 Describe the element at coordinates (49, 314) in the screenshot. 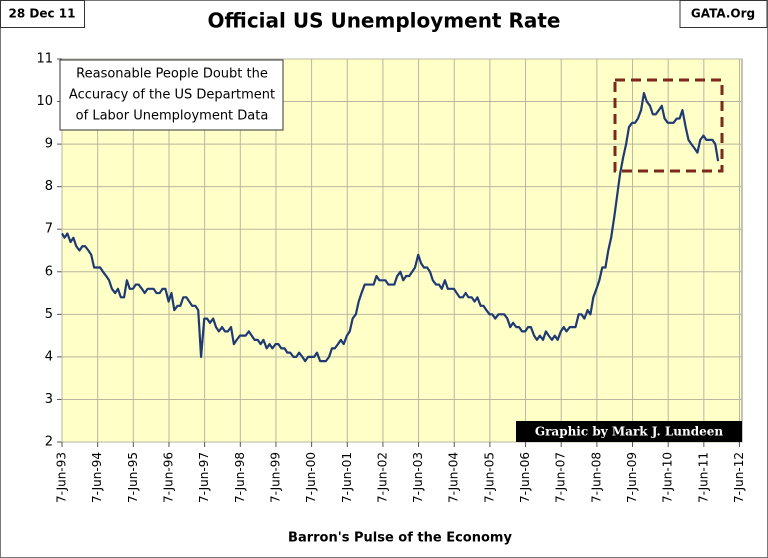

I see `y-tick-label: 5` at that location.